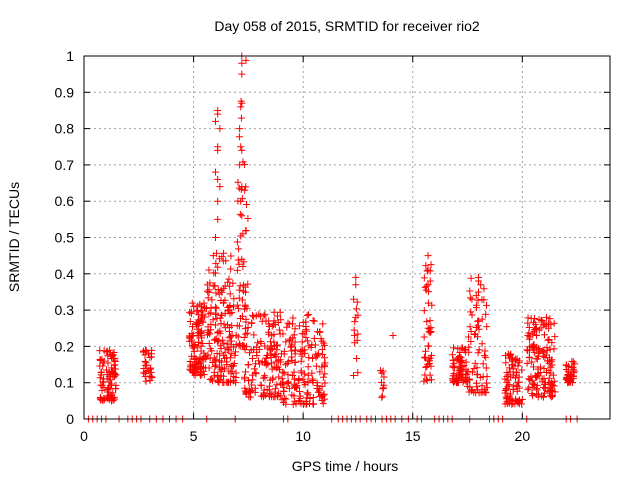 The image size is (640, 480). What do you see at coordinates (65, 274) in the screenshot?
I see `y-tick-label: 0.4` at bounding box center [65, 274].